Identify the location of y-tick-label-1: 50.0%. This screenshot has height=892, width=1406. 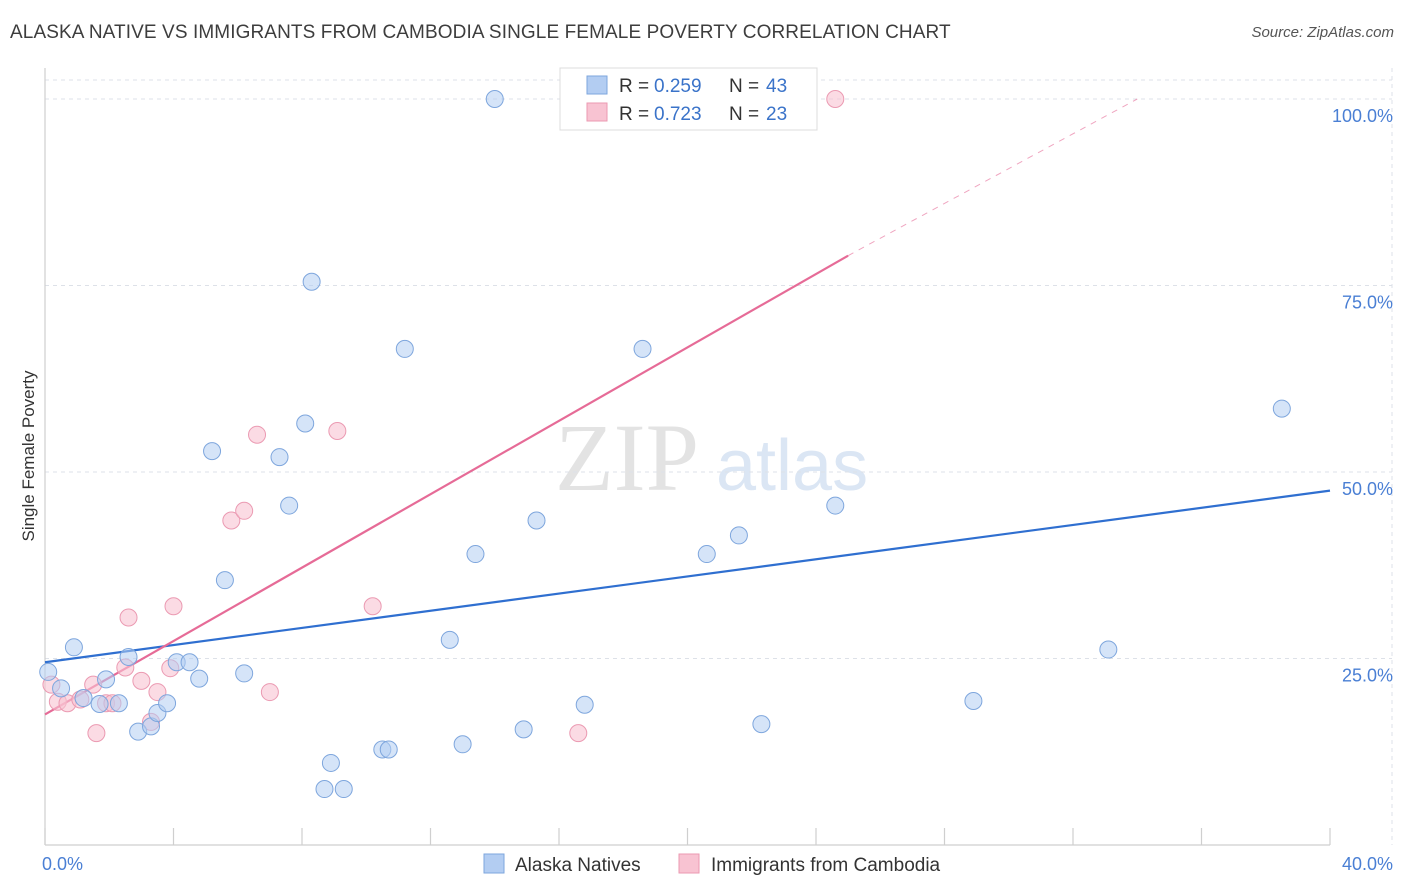
(1367, 489).